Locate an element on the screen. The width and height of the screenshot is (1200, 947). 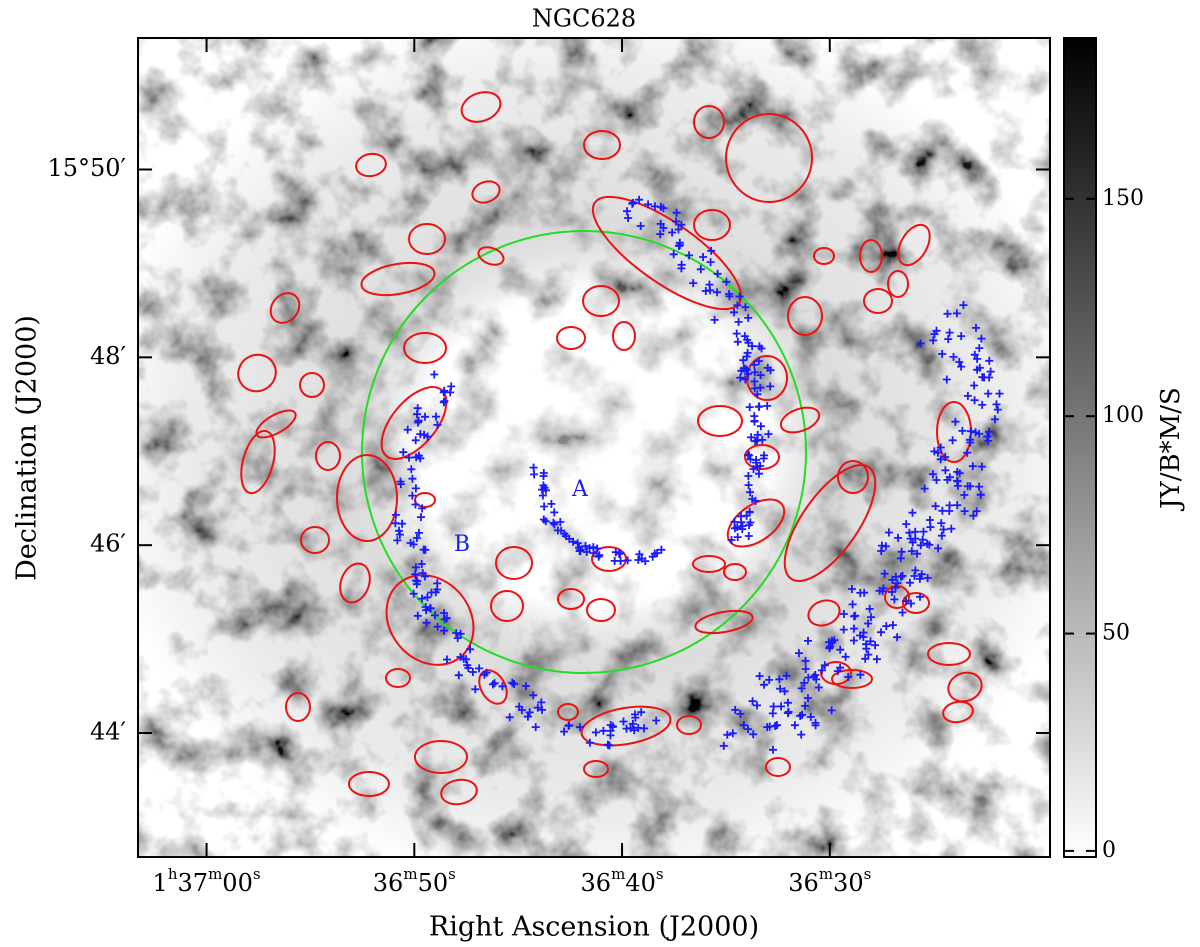
x-tick-label: 1h37m00s is located at coordinates (207, 881).